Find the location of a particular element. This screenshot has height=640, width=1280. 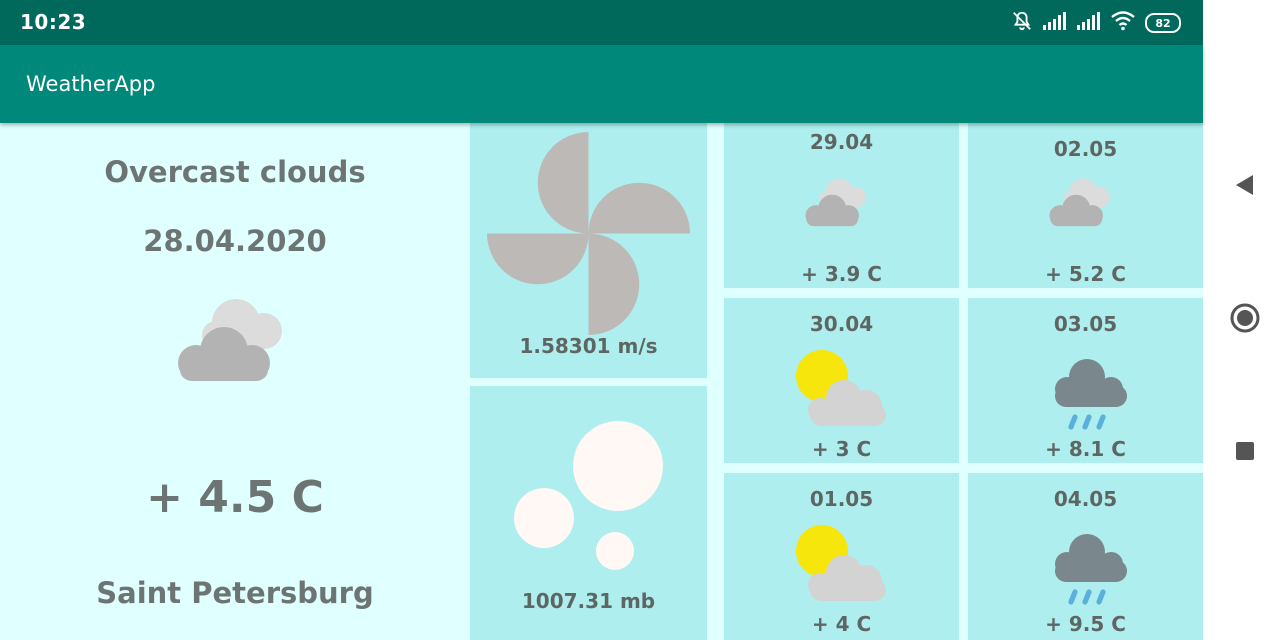

back-triangle-icon is located at coordinates (1245, 187).